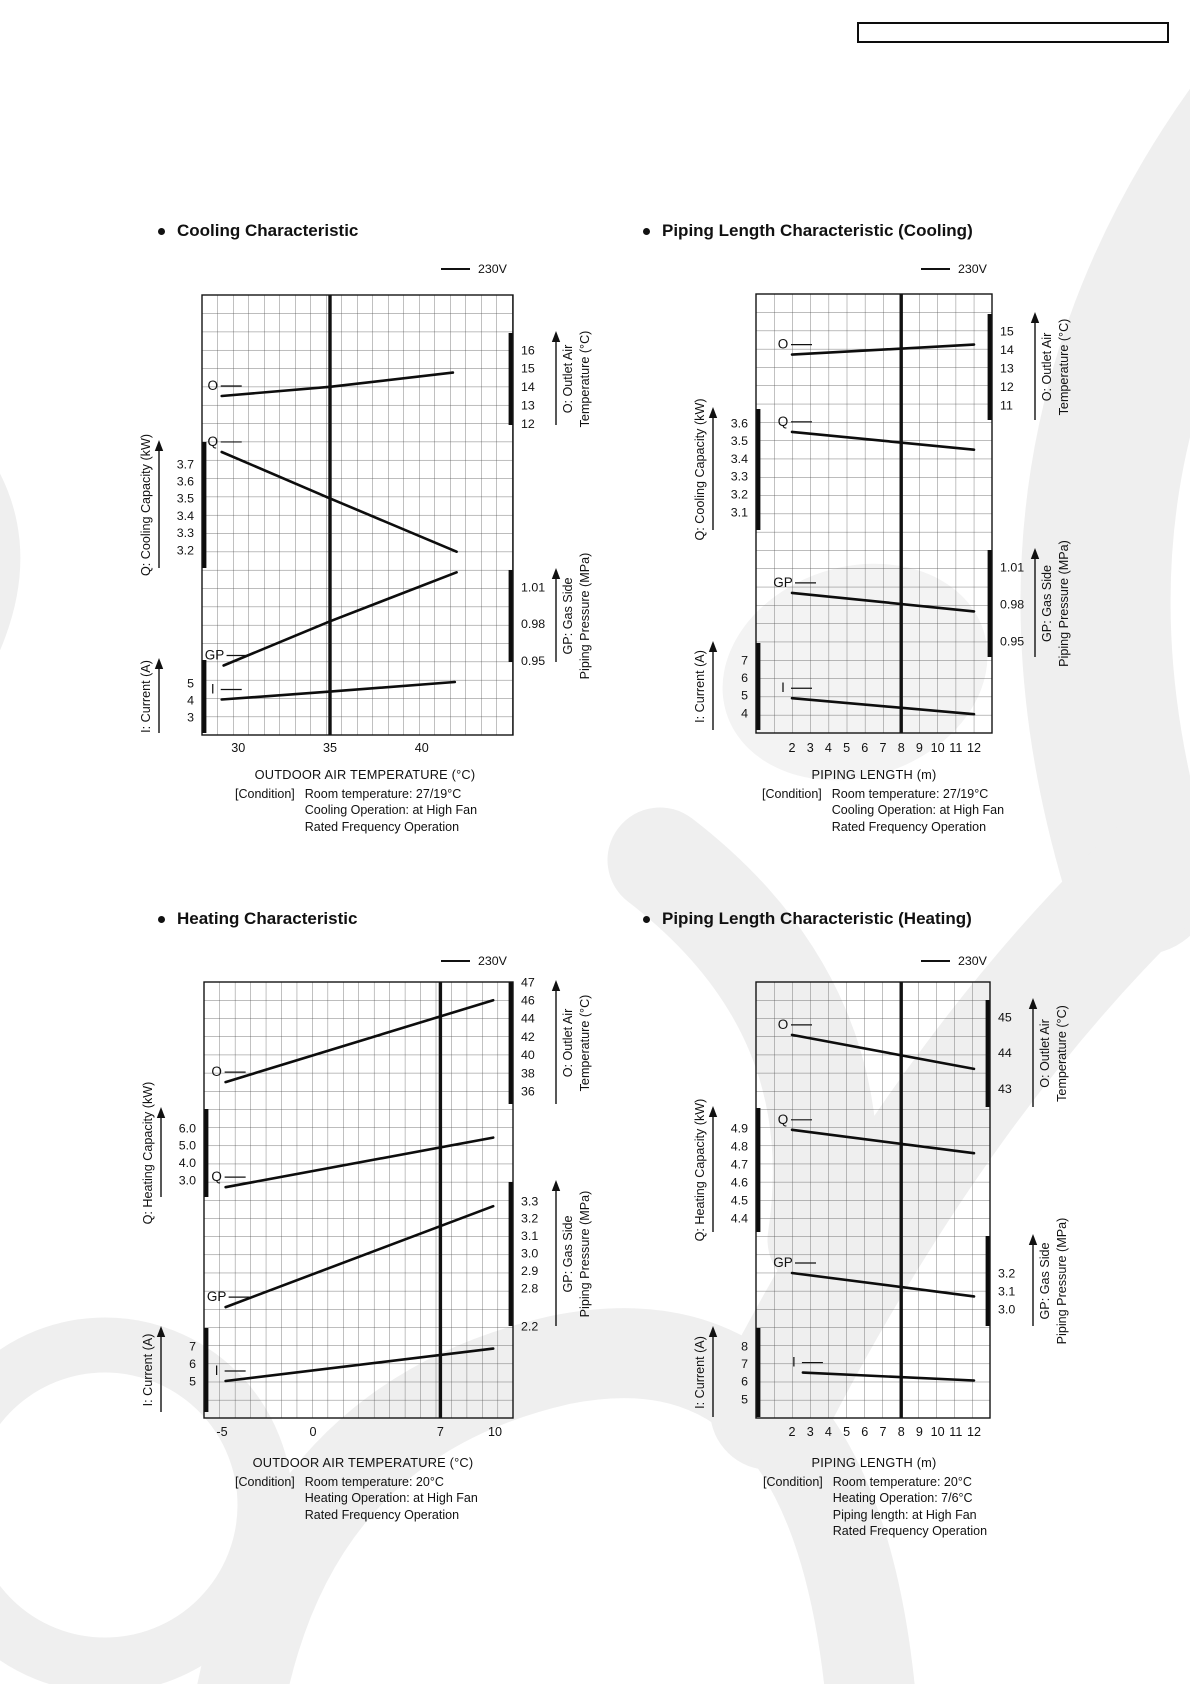 This screenshot has width=1190, height=1684. I want to click on GP-tick-label: 3.0, so click(529, 1254).